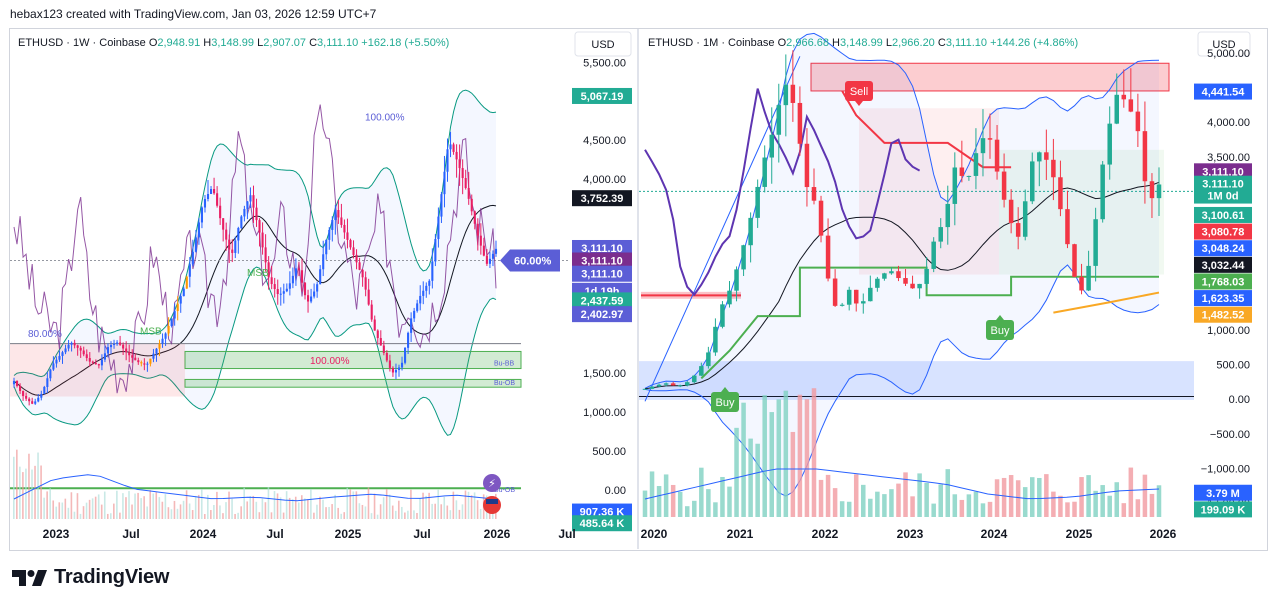 The height and width of the screenshot is (608, 1276). I want to click on annotation-label: 100.00%, so click(385, 118).